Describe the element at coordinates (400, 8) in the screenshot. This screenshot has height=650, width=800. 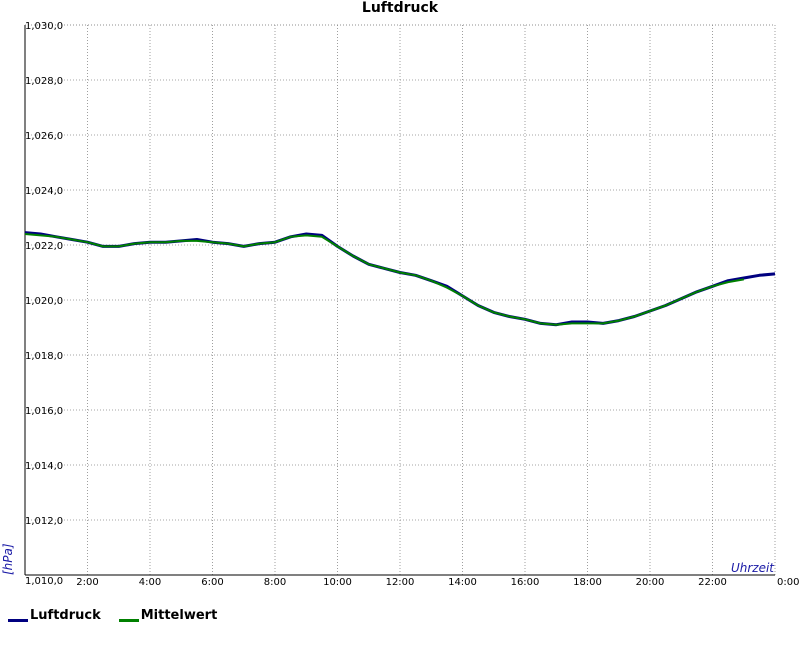
I see `chart-title: Luftdruck` at that location.